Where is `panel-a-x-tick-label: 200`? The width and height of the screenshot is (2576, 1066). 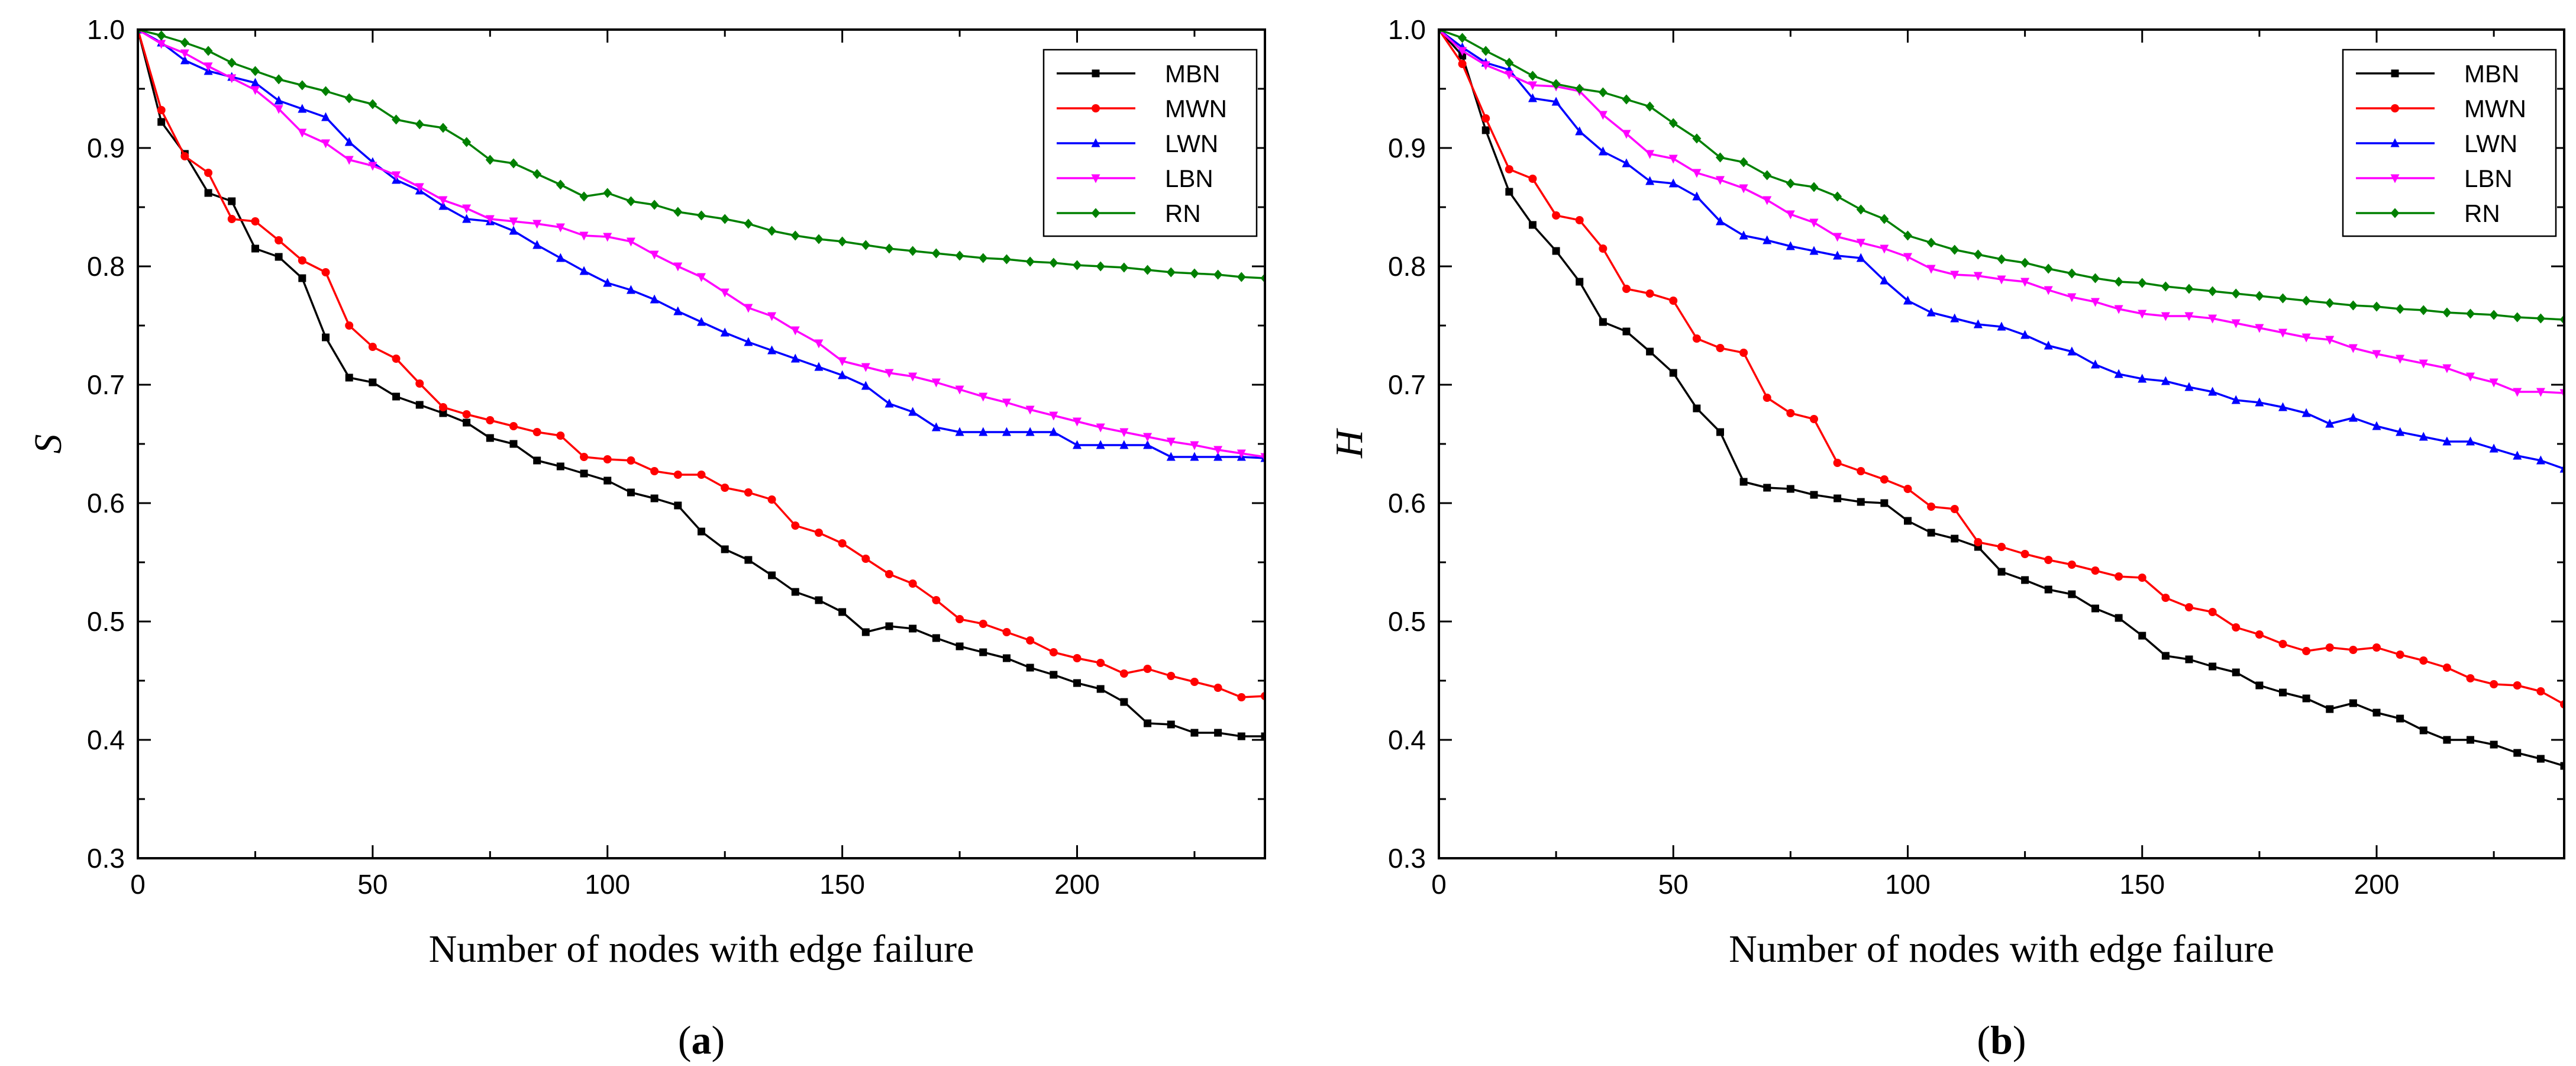 panel-a-x-tick-label: 200 is located at coordinates (1077, 884).